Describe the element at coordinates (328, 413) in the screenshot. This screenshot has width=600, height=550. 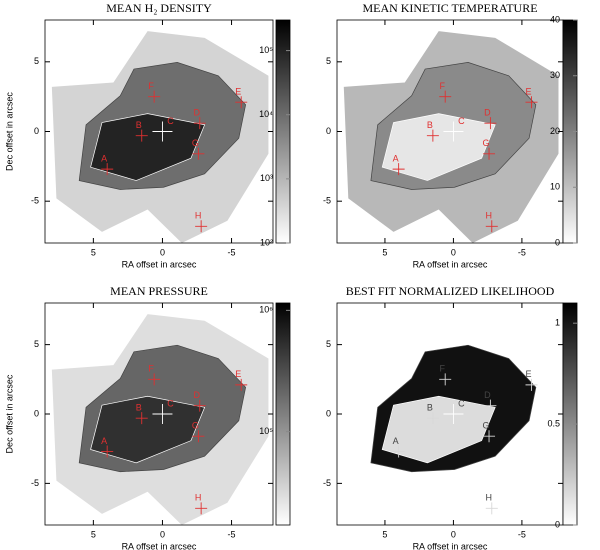
I see `y-tick-label: 0` at that location.